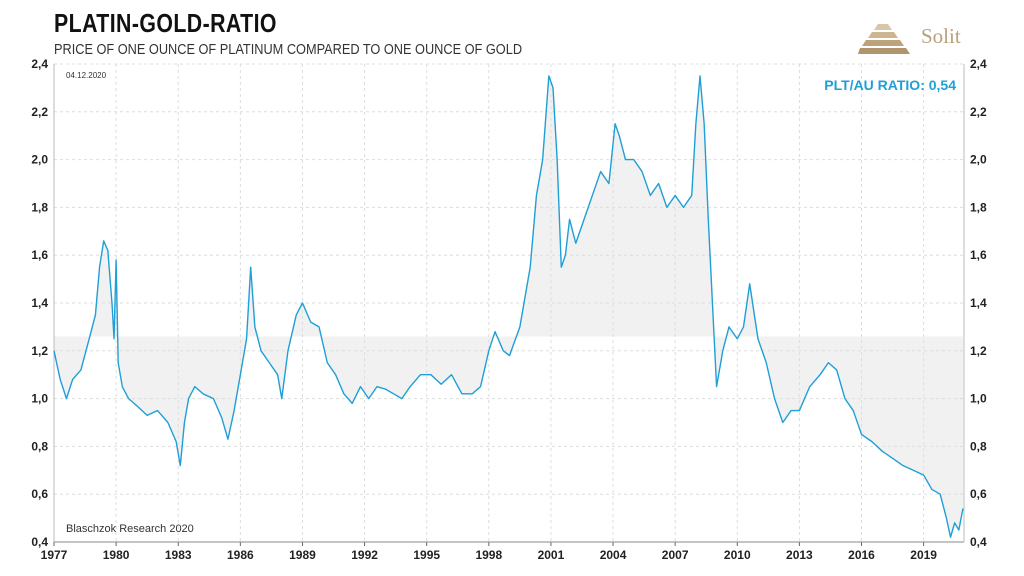  Describe the element at coordinates (488, 555) in the screenshot. I see `x-tick-label: 1998` at that location.